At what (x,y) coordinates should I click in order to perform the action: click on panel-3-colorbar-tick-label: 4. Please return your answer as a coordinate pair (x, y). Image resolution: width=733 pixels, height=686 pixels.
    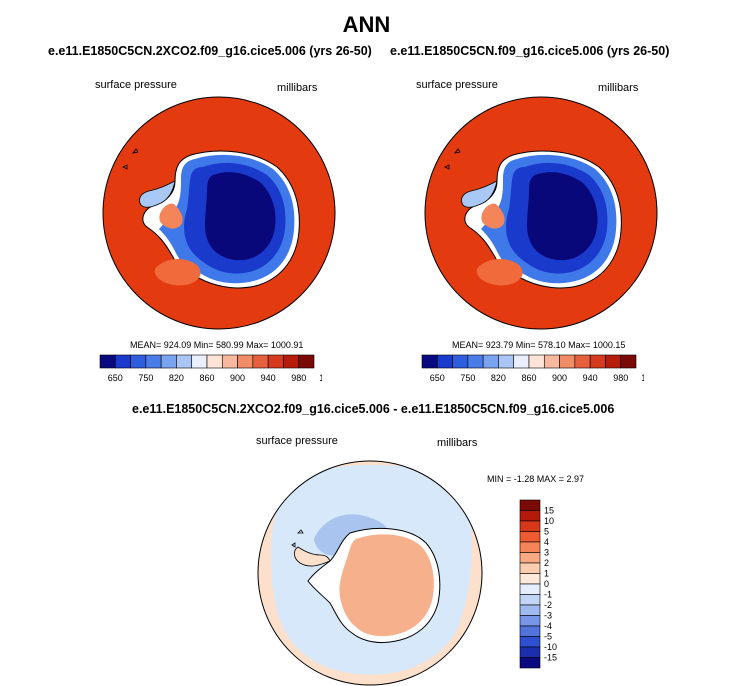
    Looking at the image, I should click on (546, 542).